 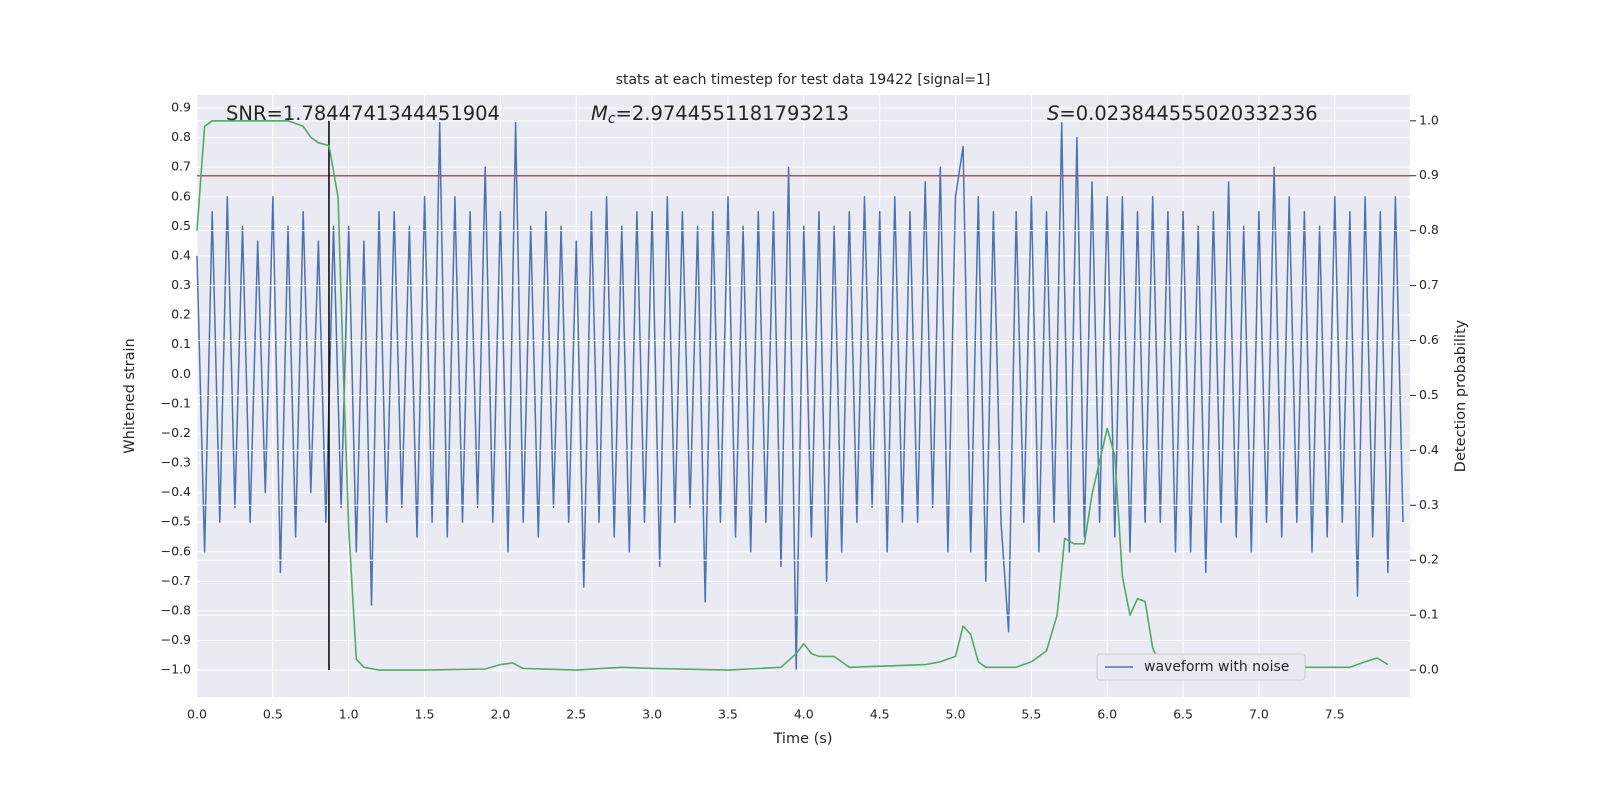 I want to click on y-tick-label: 0.8, so click(x=181, y=136).